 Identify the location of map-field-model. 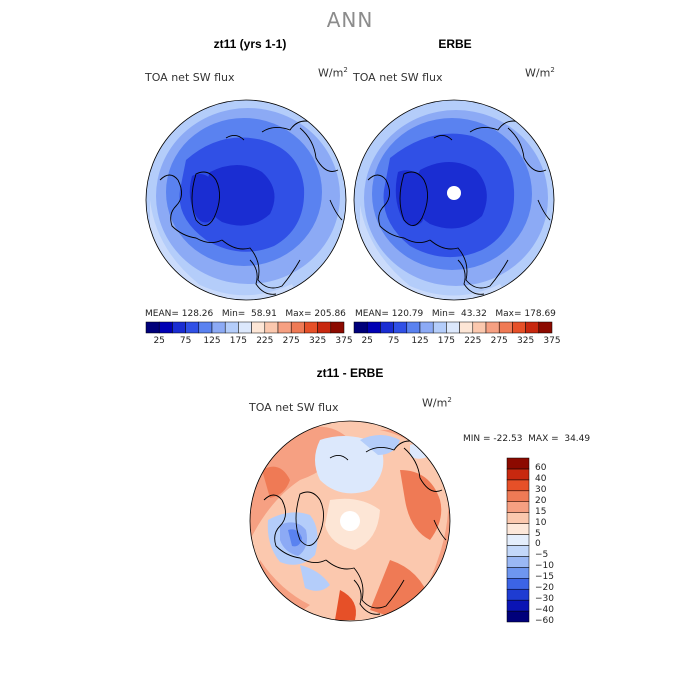
(246, 200).